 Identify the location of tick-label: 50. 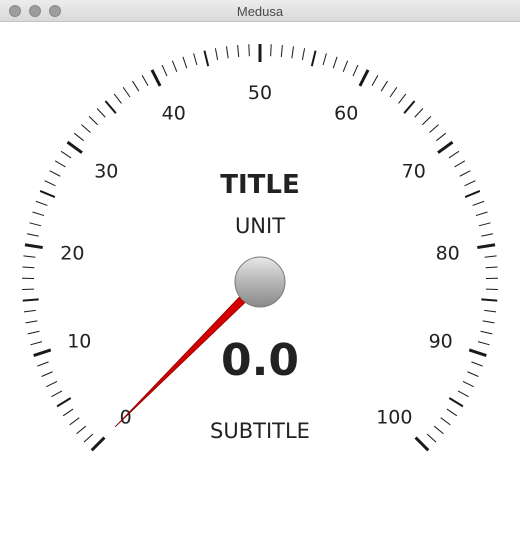
(260, 93).